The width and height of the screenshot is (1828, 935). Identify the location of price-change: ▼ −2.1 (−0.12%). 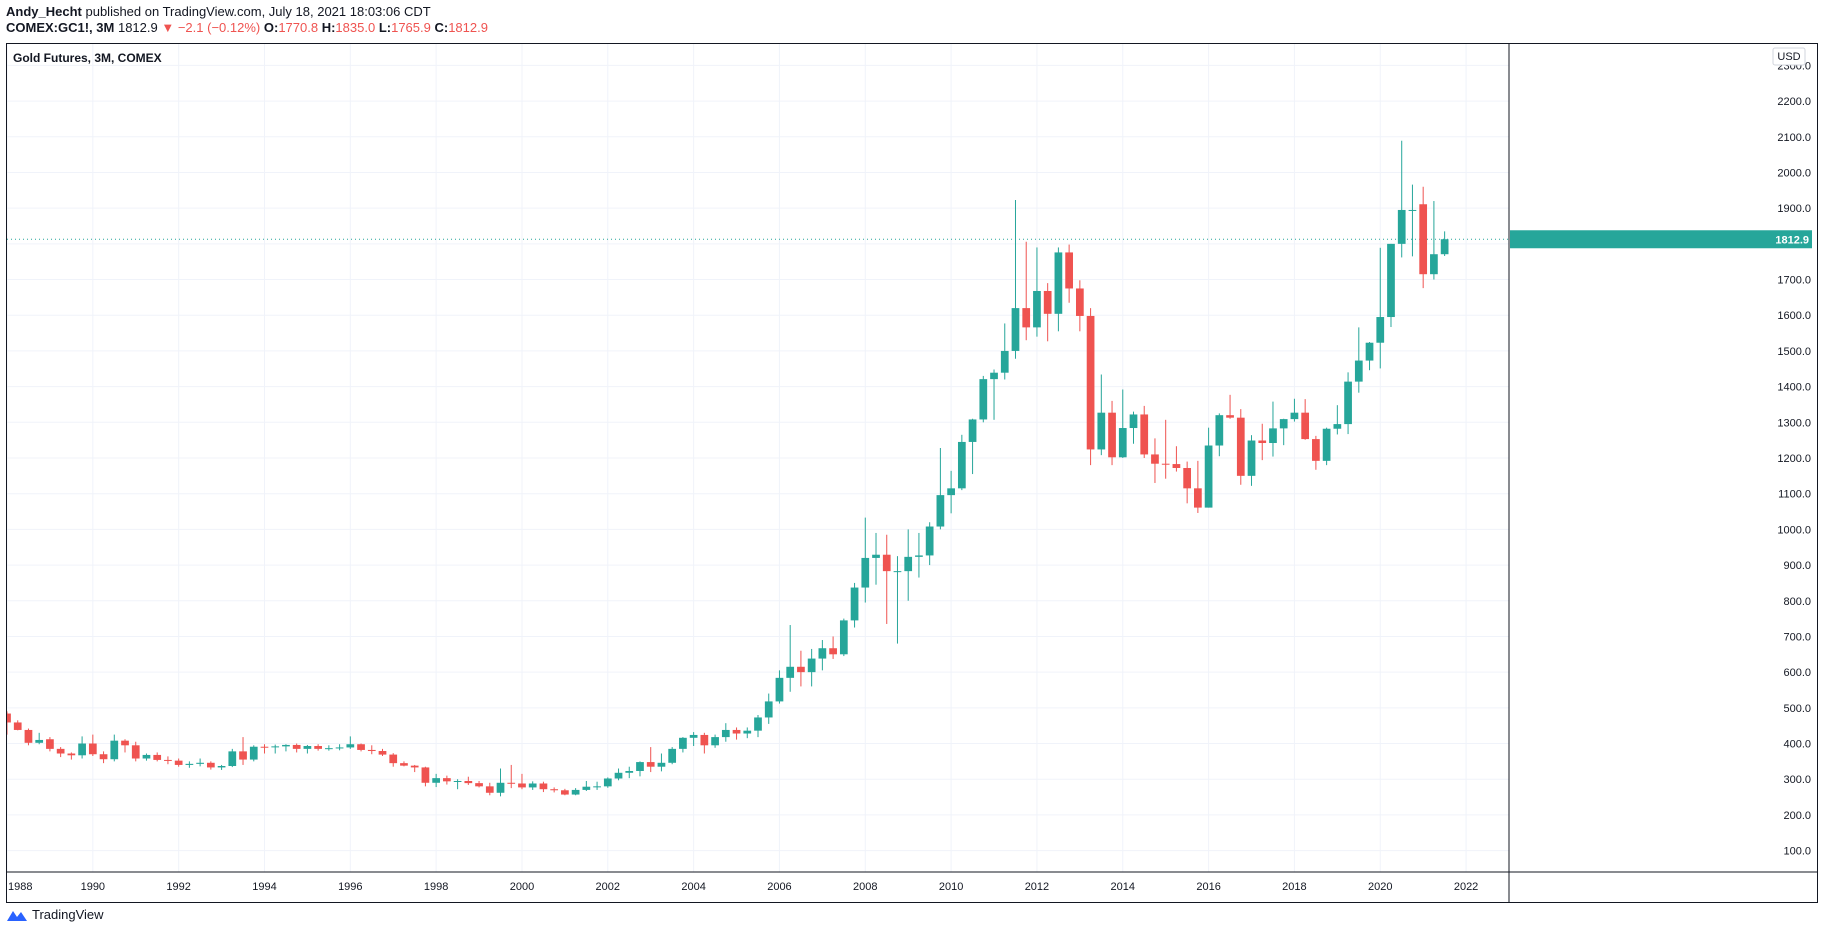
(211, 27).